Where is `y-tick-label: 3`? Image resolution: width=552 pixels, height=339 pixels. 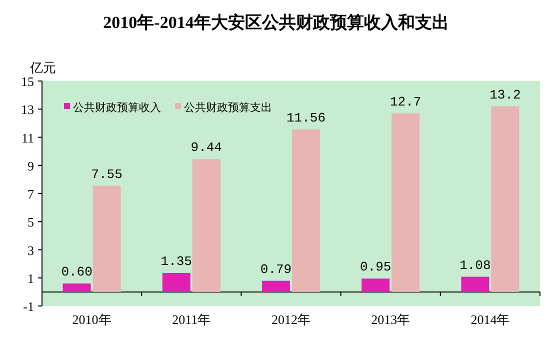
y-tick-label: 3 is located at coordinates (31, 250).